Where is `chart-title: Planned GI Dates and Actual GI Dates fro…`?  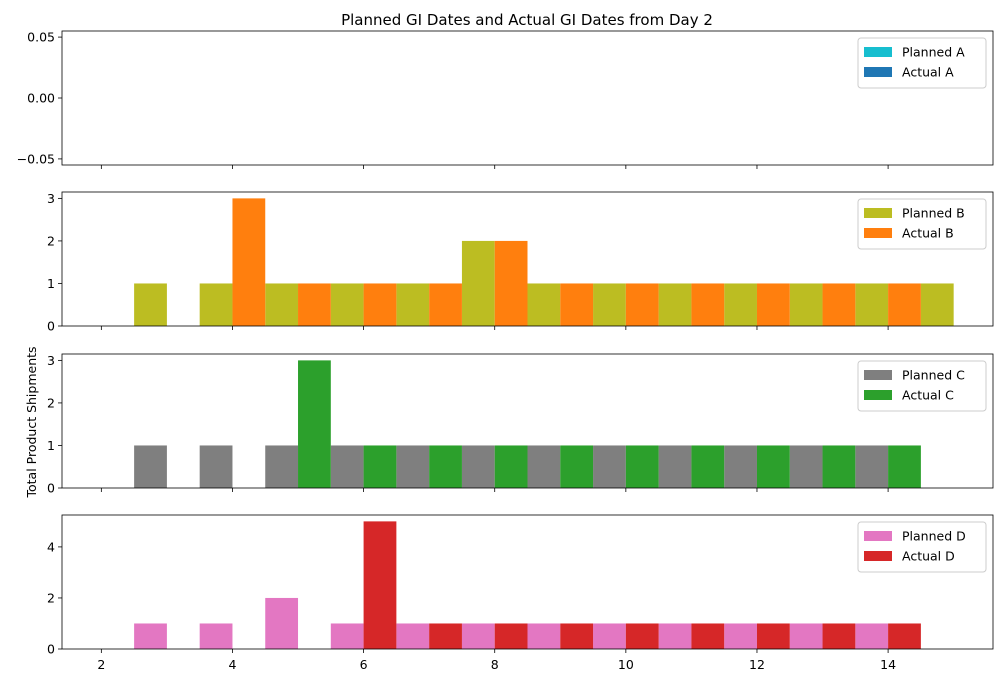
chart-title: Planned GI Dates and Actual GI Dates fro… is located at coordinates (527, 20).